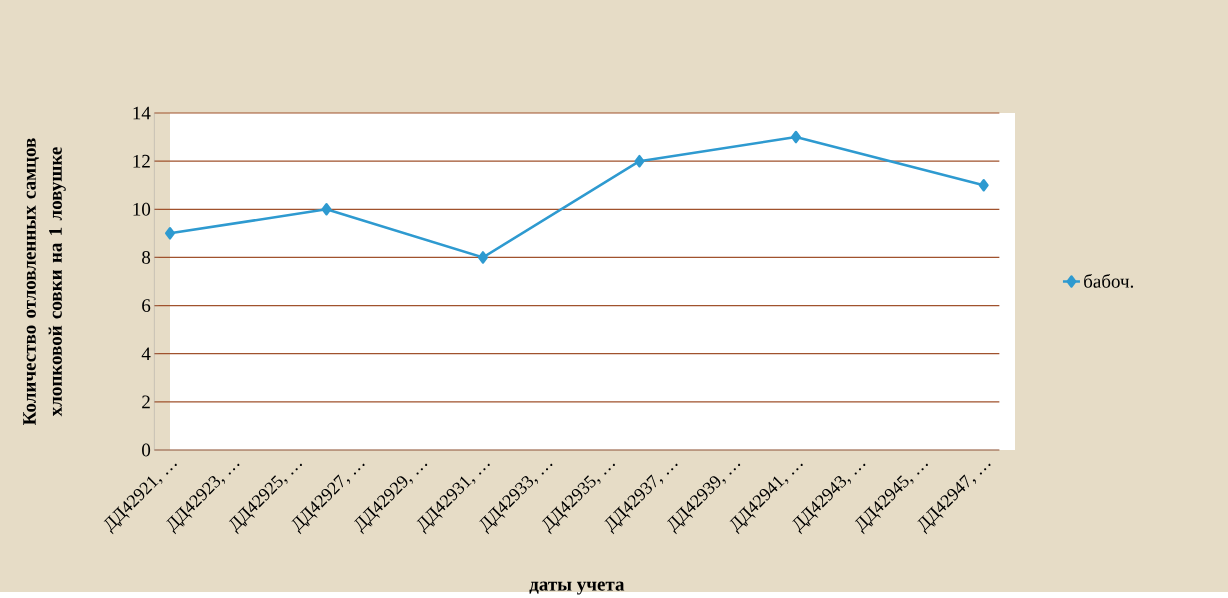  Describe the element at coordinates (142, 209) in the screenshot. I see `y-tick-label: 10` at that location.